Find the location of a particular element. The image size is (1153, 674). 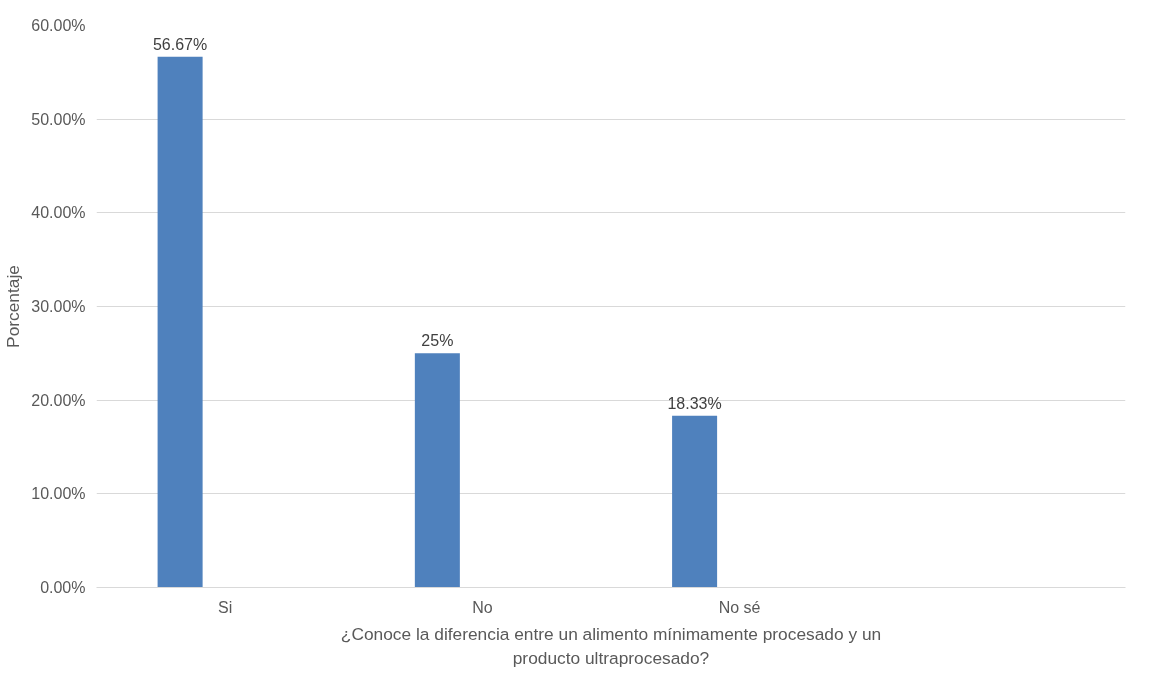

y-tick-label: 20.00% is located at coordinates (58, 400).